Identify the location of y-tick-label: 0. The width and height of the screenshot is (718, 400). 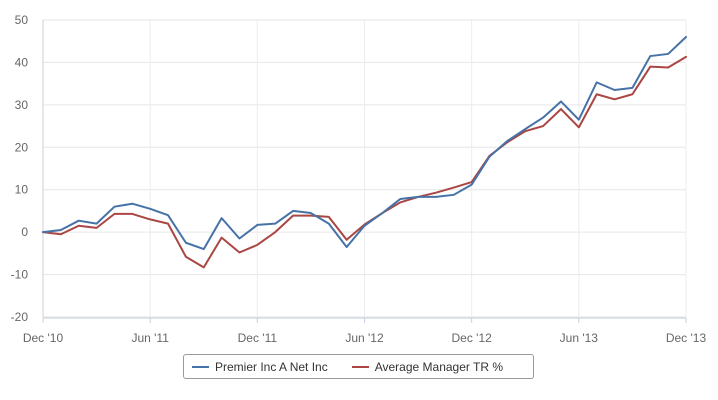
(24, 232).